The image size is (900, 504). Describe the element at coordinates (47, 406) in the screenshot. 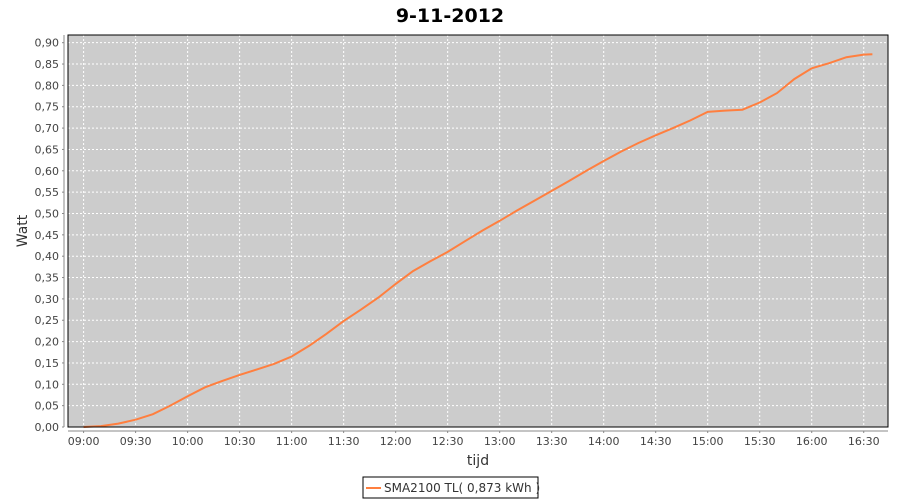

I see `y-tick-label: 0,05` at that location.